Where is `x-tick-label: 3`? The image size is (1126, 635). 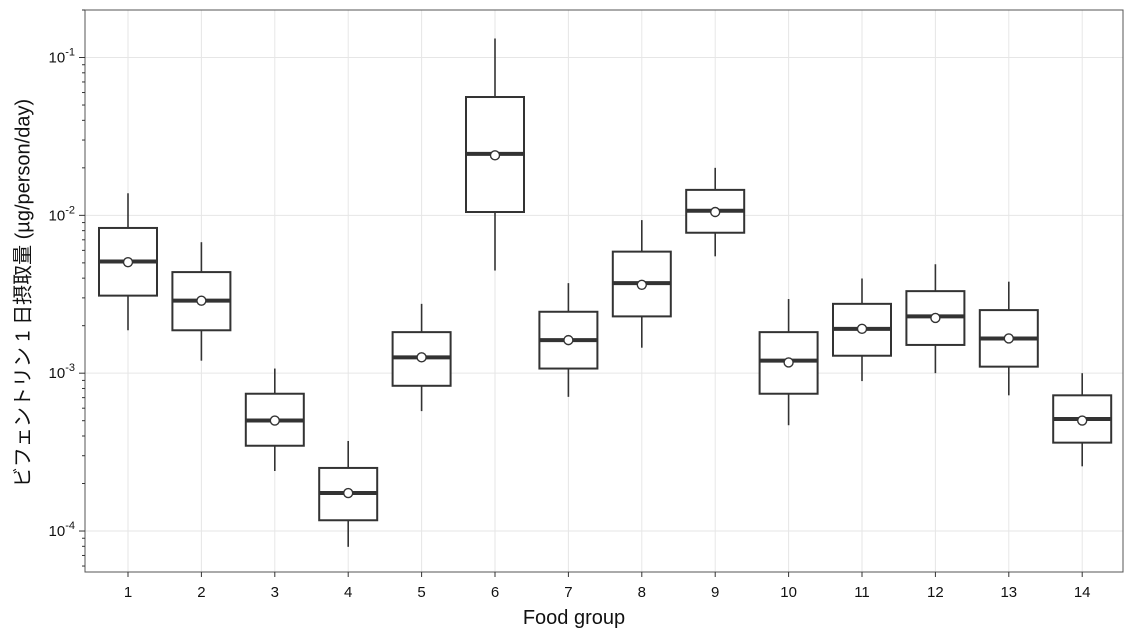 x-tick-label: 3 is located at coordinates (275, 592).